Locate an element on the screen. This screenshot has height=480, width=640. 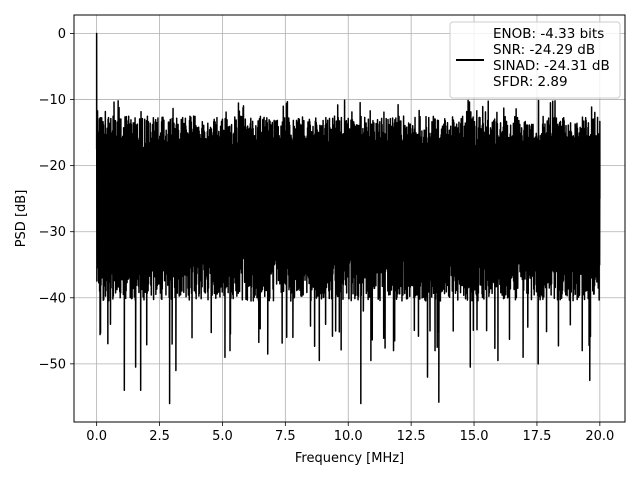
x-tick-label: 10.0 is located at coordinates (348, 436).